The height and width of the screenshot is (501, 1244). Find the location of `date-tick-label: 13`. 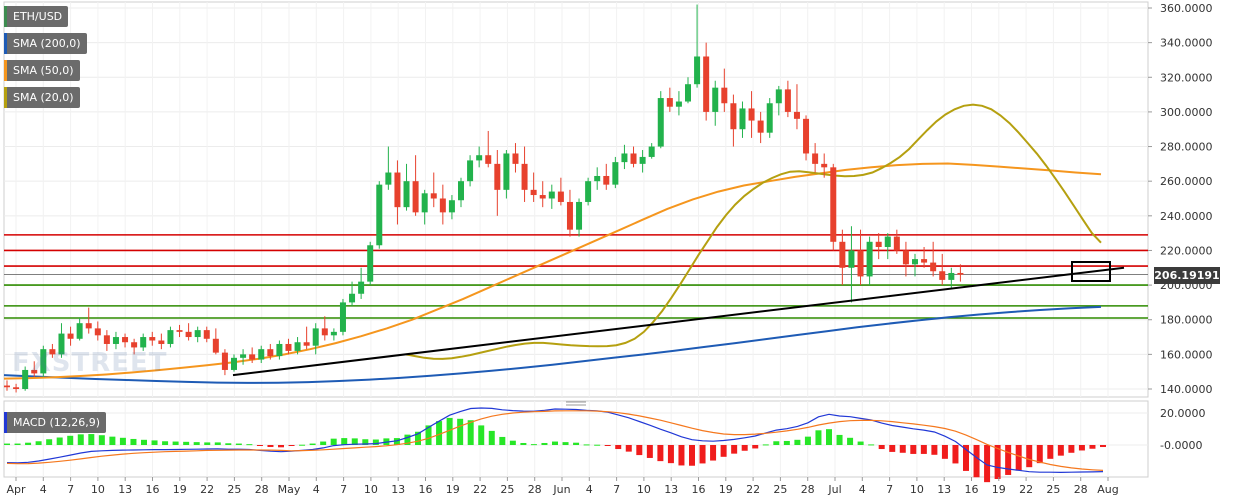

date-tick-label: 13 is located at coordinates (125, 489).